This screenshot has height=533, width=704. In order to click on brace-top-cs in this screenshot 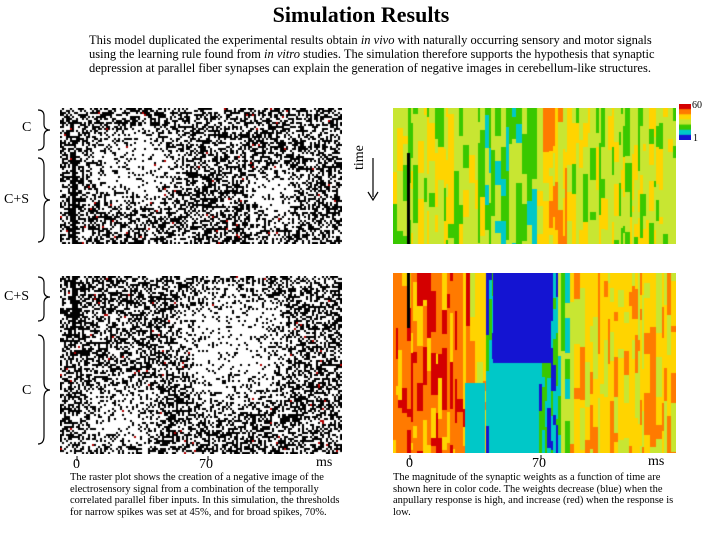, I will do `click(44, 200)`.